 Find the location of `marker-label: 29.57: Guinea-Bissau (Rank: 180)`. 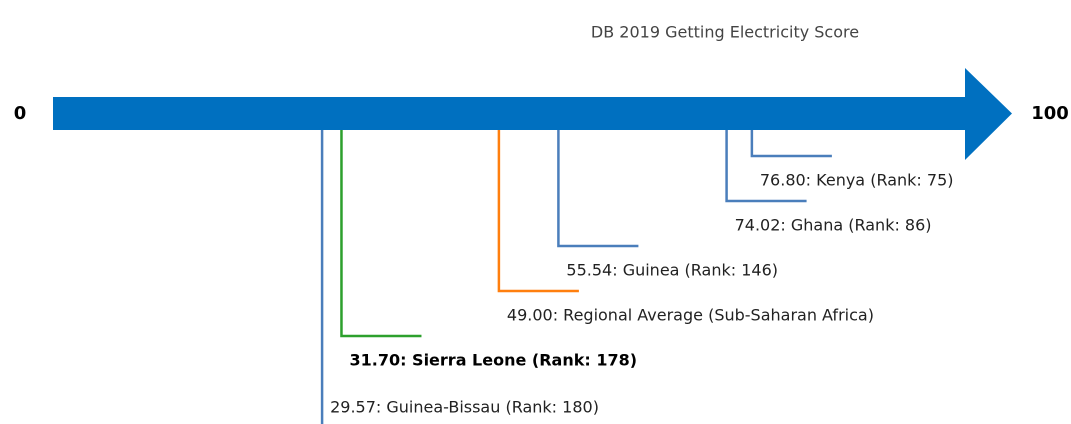

marker-label: 29.57: Guinea-Bissau (Rank: 180) is located at coordinates (464, 407).